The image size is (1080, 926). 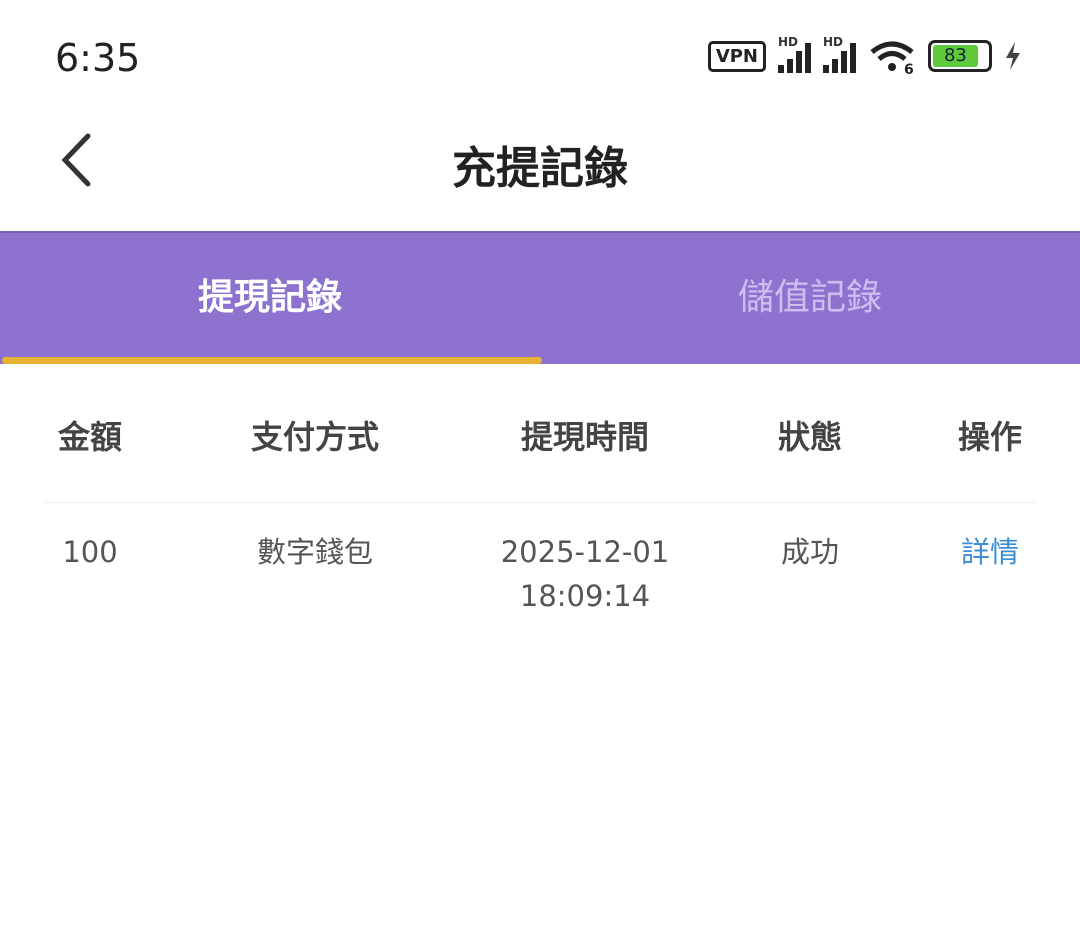 I want to click on status-bar: 6:35 VPN HD HD 6 83, so click(x=540, y=55).